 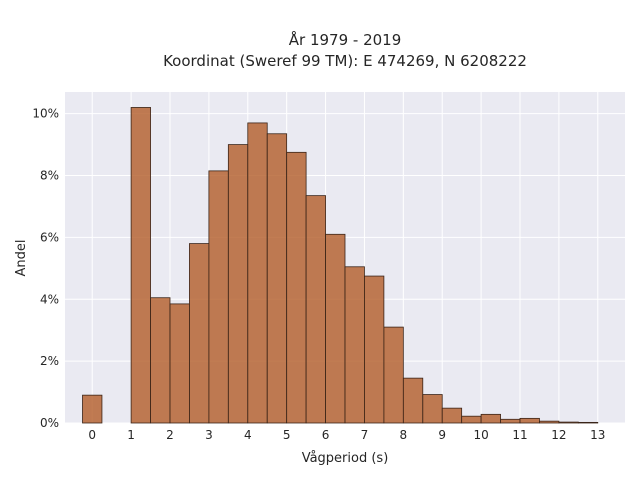 What do you see at coordinates (519, 435) in the screenshot?
I see `x-tick-label-11: 11` at bounding box center [519, 435].